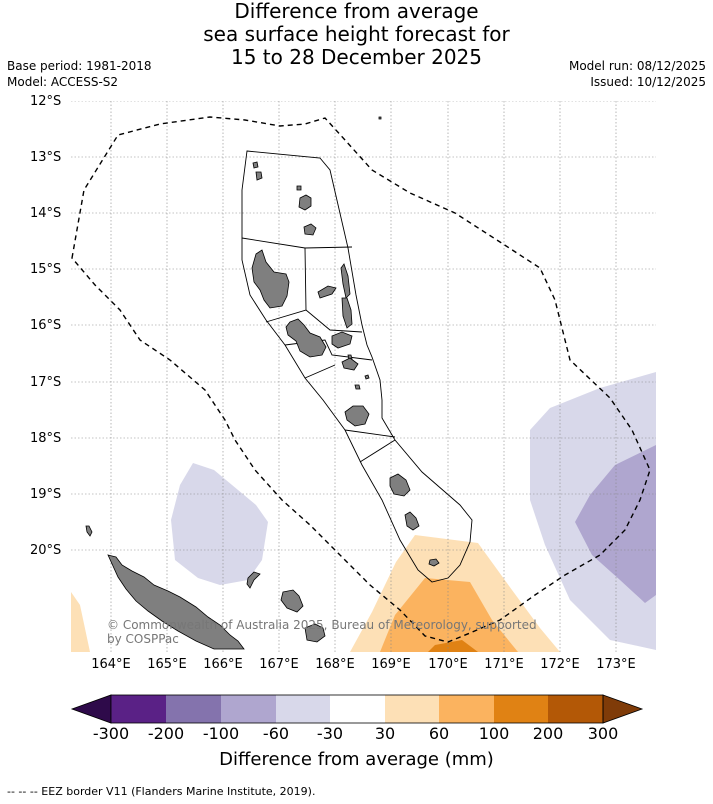 This screenshot has height=804, width=713. What do you see at coordinates (327, 292) in the screenshot?
I see `island-aoba` at bounding box center [327, 292].